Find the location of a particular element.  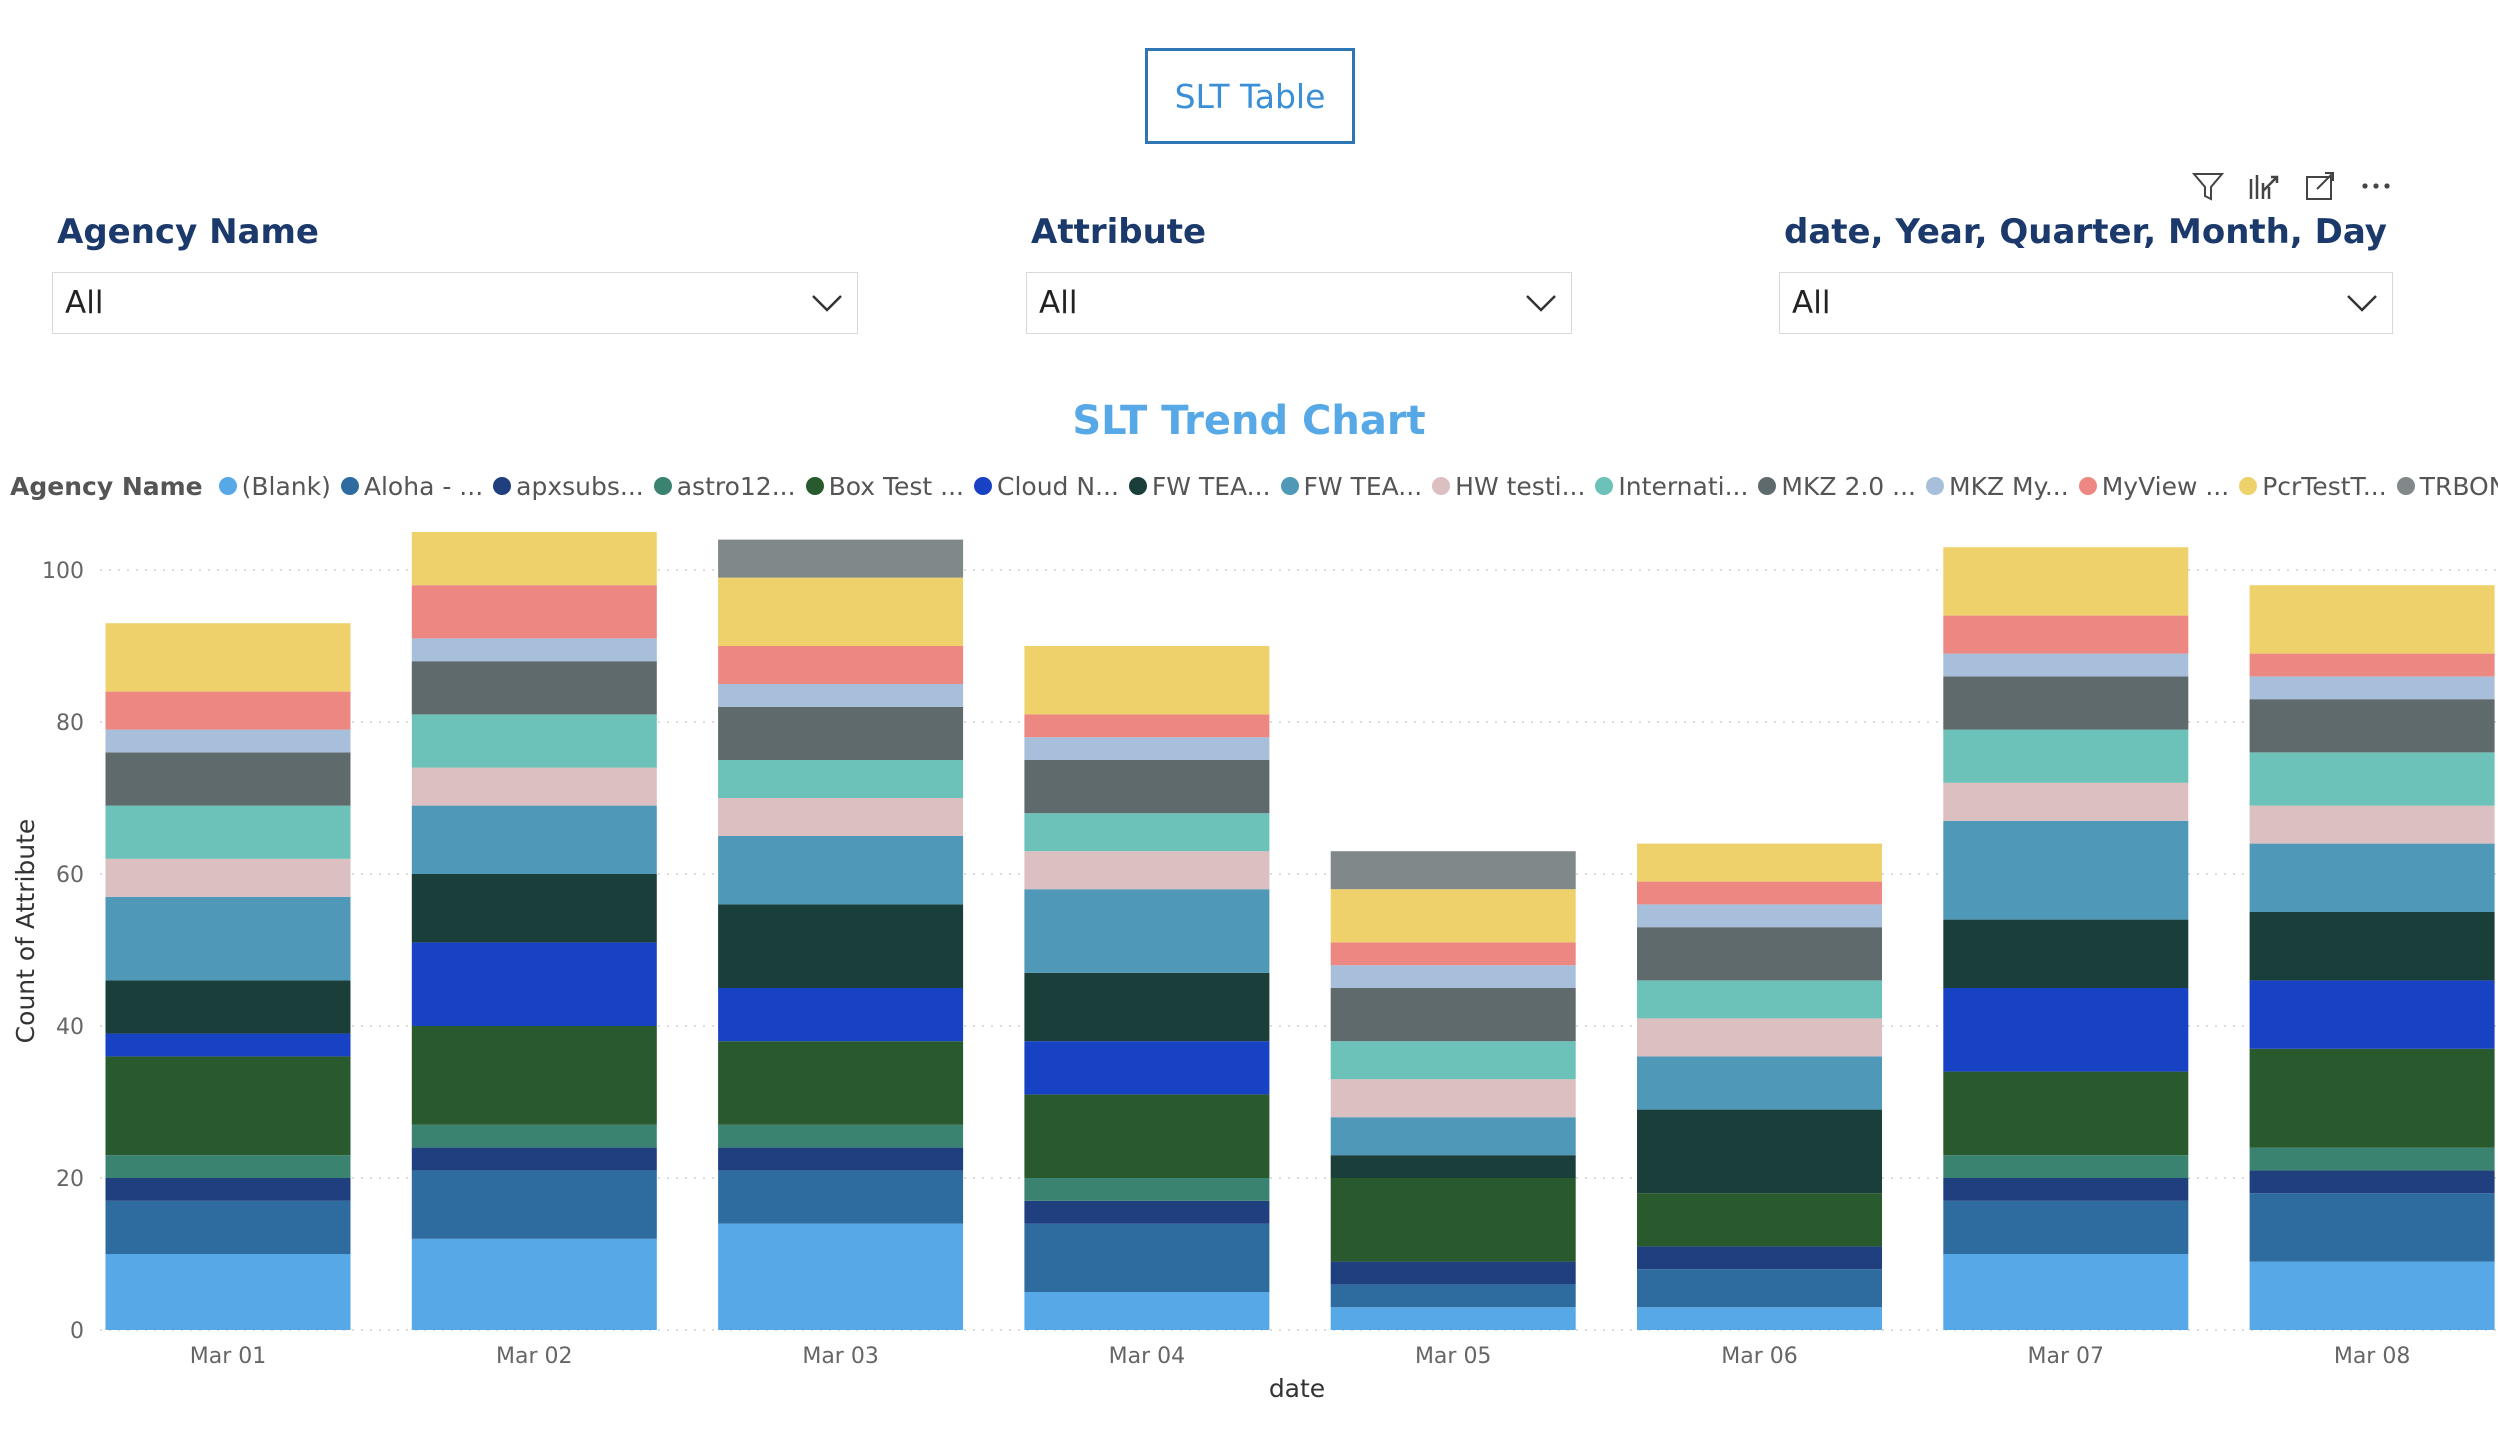

filter-icon is located at coordinates (2208, 186).